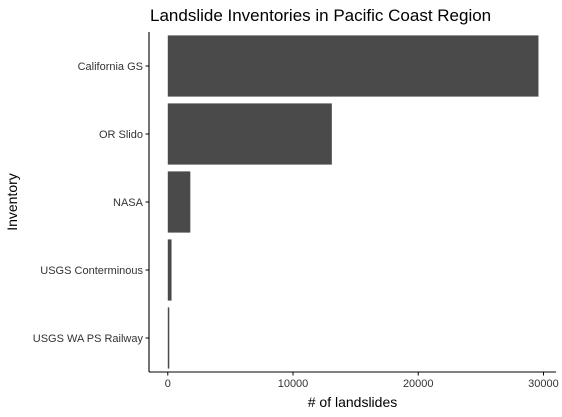 Image resolution: width=562 pixels, height=417 pixels. What do you see at coordinates (418, 384) in the screenshot?
I see `x-tick-label: 20000` at bounding box center [418, 384].